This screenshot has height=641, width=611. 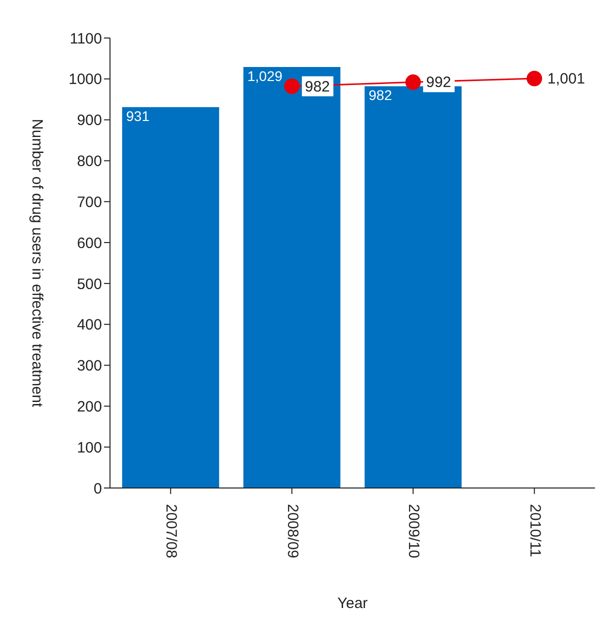 I want to click on data-label: 931, so click(x=138, y=116).